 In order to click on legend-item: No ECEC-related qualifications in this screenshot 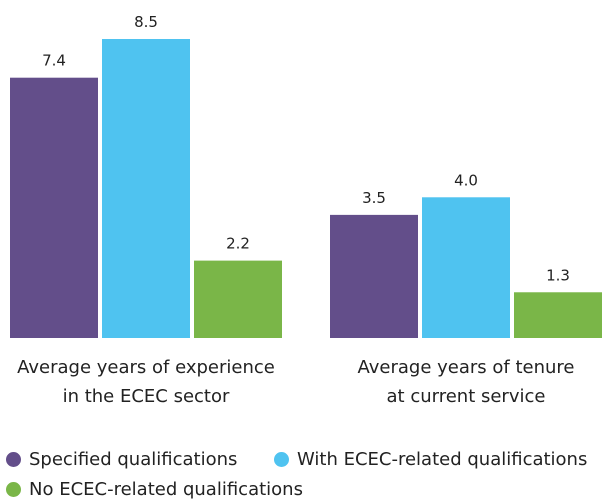, I will do `click(154, 489)`.